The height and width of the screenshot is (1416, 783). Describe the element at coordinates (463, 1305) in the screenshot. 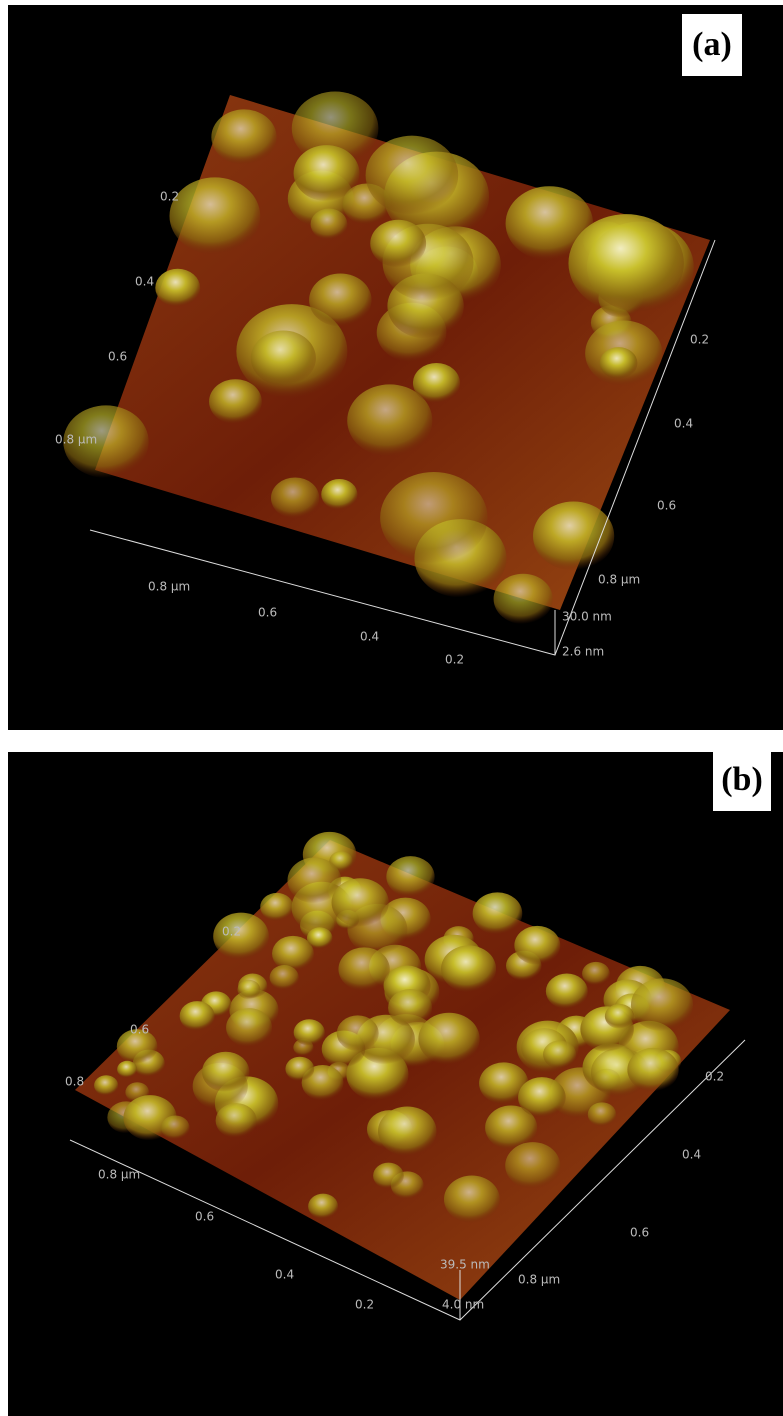

I see `axis-tick-label: 4.0 nm` at that location.